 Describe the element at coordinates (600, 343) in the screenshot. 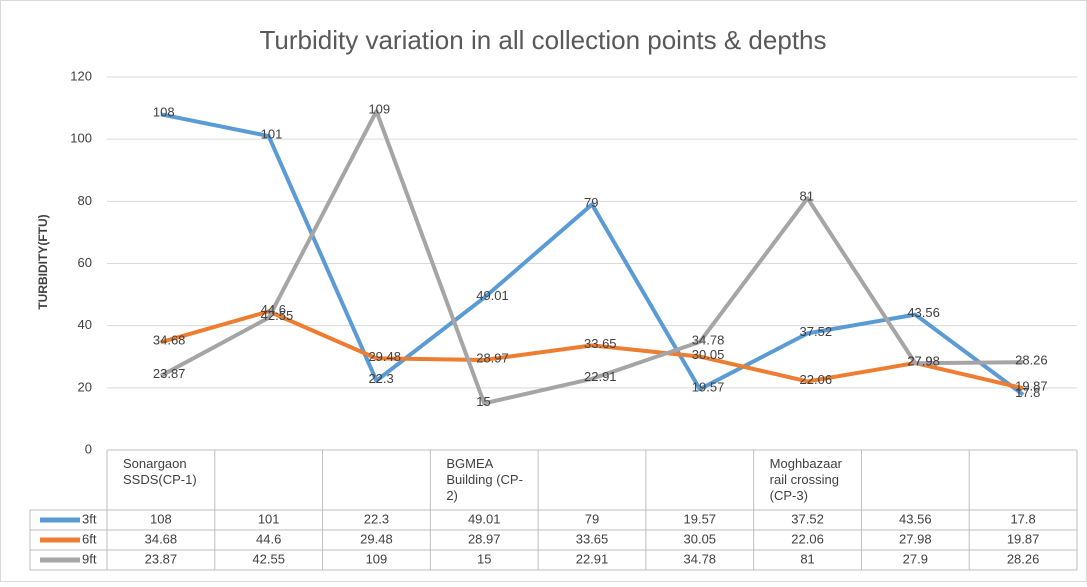

I see `data-label: 33.65` at that location.